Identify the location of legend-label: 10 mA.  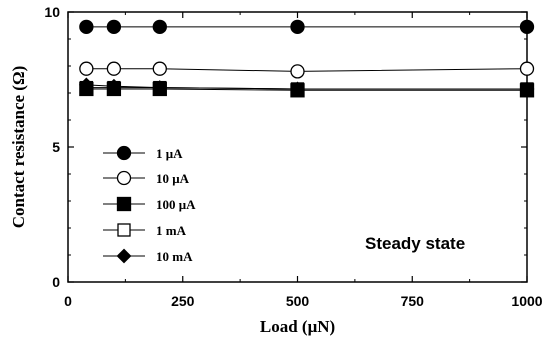
(174, 256).